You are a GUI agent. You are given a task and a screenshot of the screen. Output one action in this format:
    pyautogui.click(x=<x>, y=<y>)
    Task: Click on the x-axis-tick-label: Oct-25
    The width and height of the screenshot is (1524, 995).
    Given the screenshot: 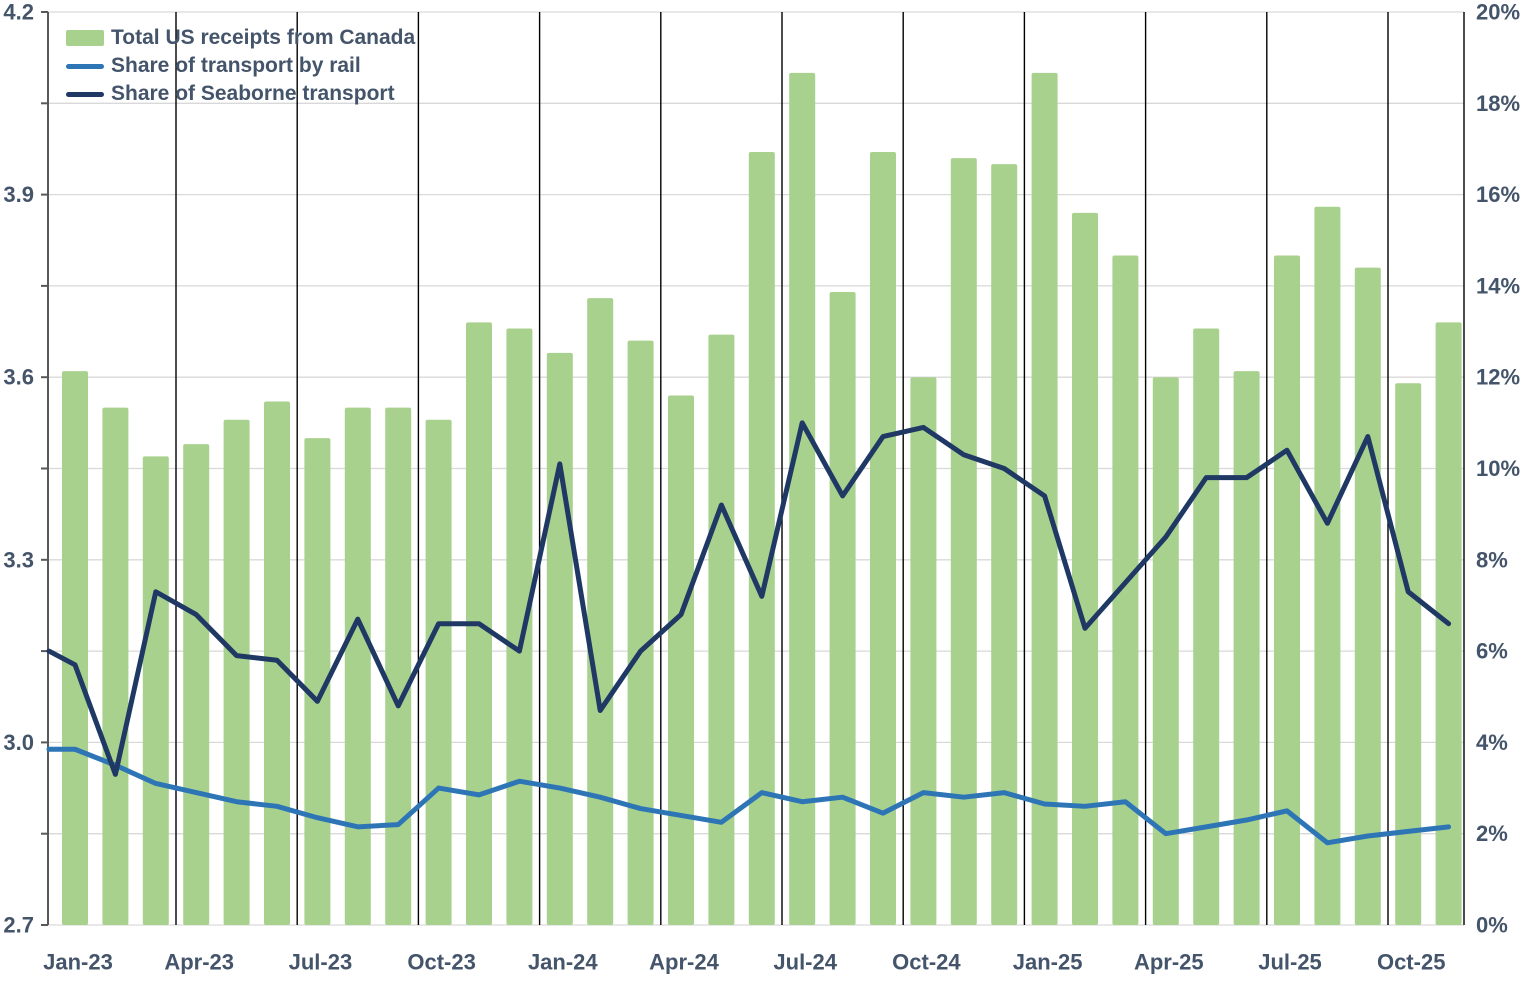 What is the action you would take?
    pyautogui.click(x=1411, y=962)
    